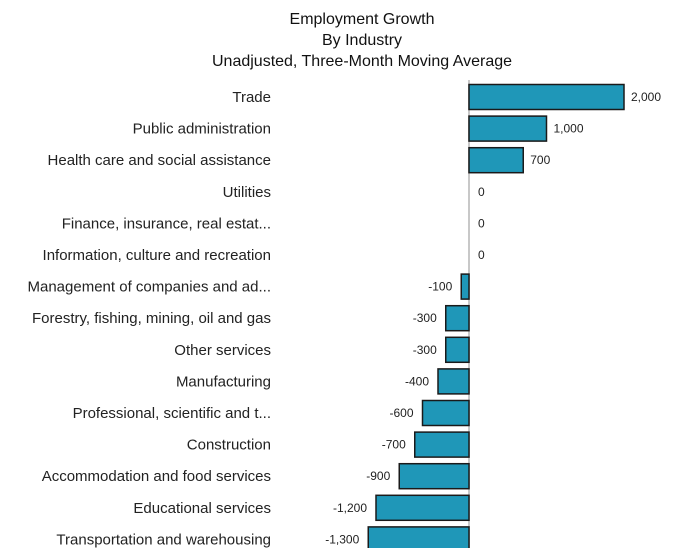 The image size is (680, 548). What do you see at coordinates (394, 445) in the screenshot?
I see `value-label: -700` at bounding box center [394, 445].